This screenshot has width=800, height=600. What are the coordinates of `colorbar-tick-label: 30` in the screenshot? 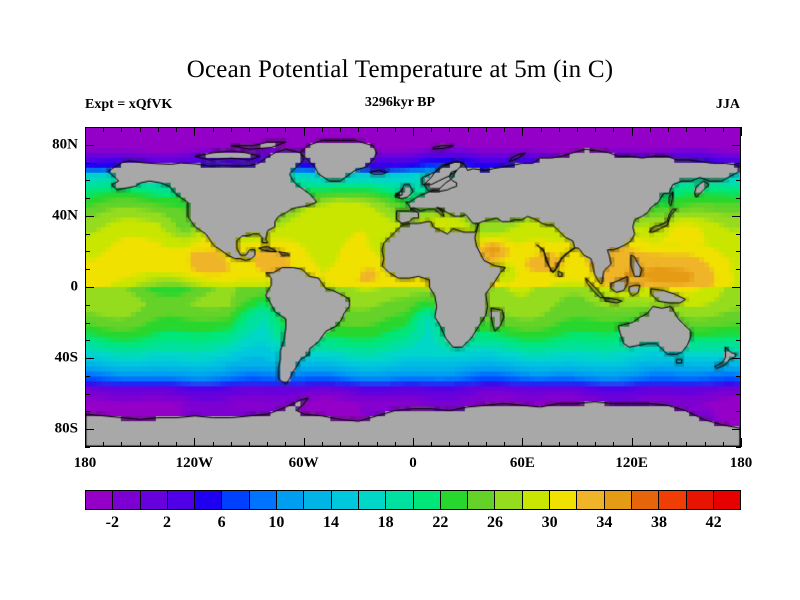 It's located at (549, 522).